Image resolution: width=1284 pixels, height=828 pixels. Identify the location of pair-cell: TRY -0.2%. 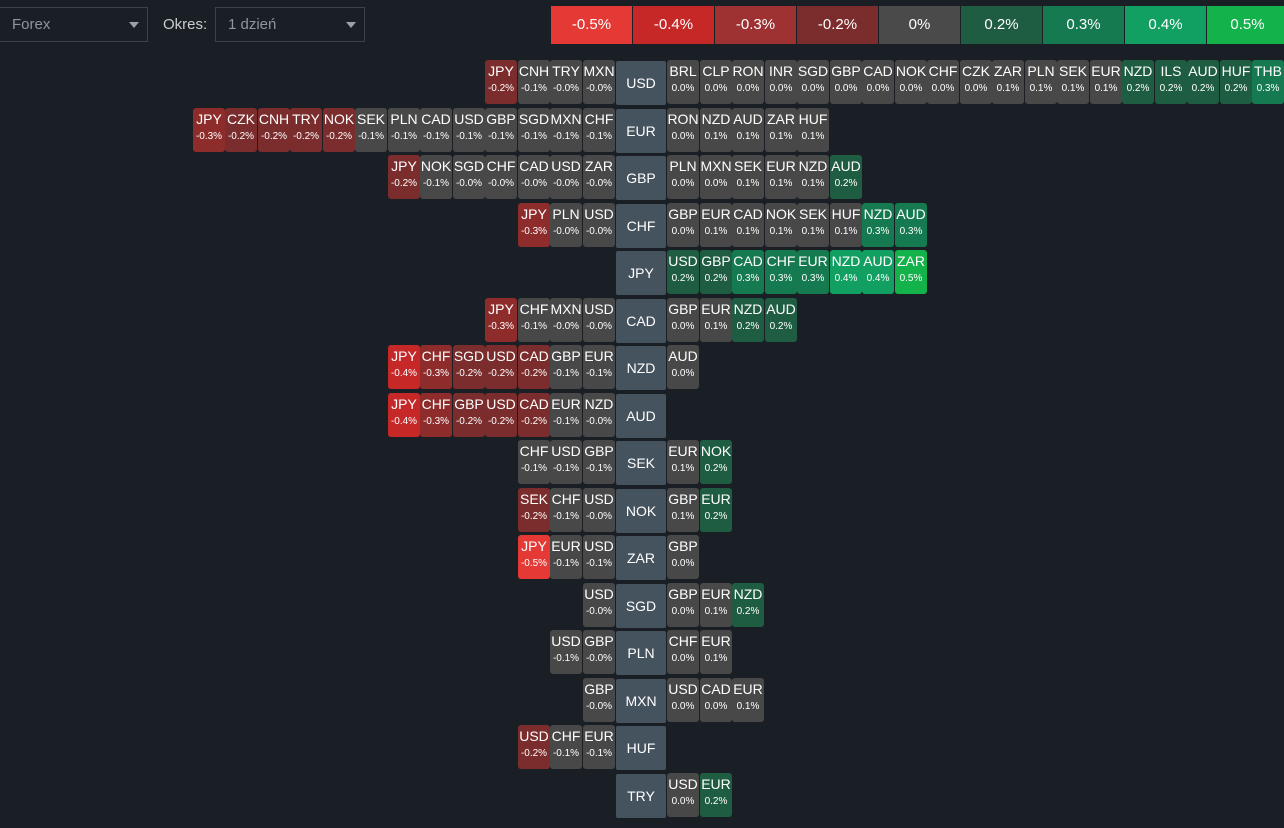
(306, 129).